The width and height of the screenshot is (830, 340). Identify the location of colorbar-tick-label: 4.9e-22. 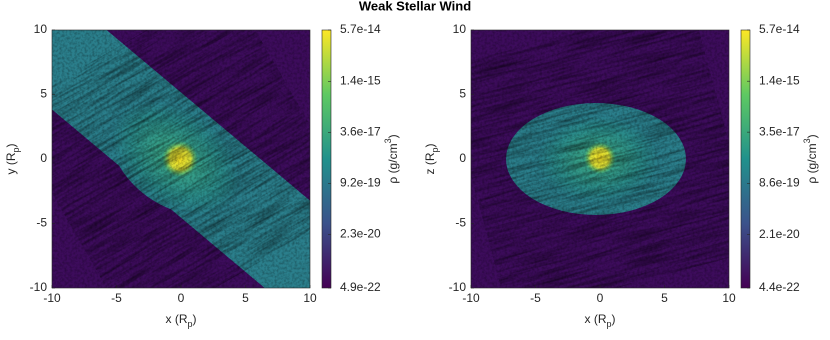
(360, 287).